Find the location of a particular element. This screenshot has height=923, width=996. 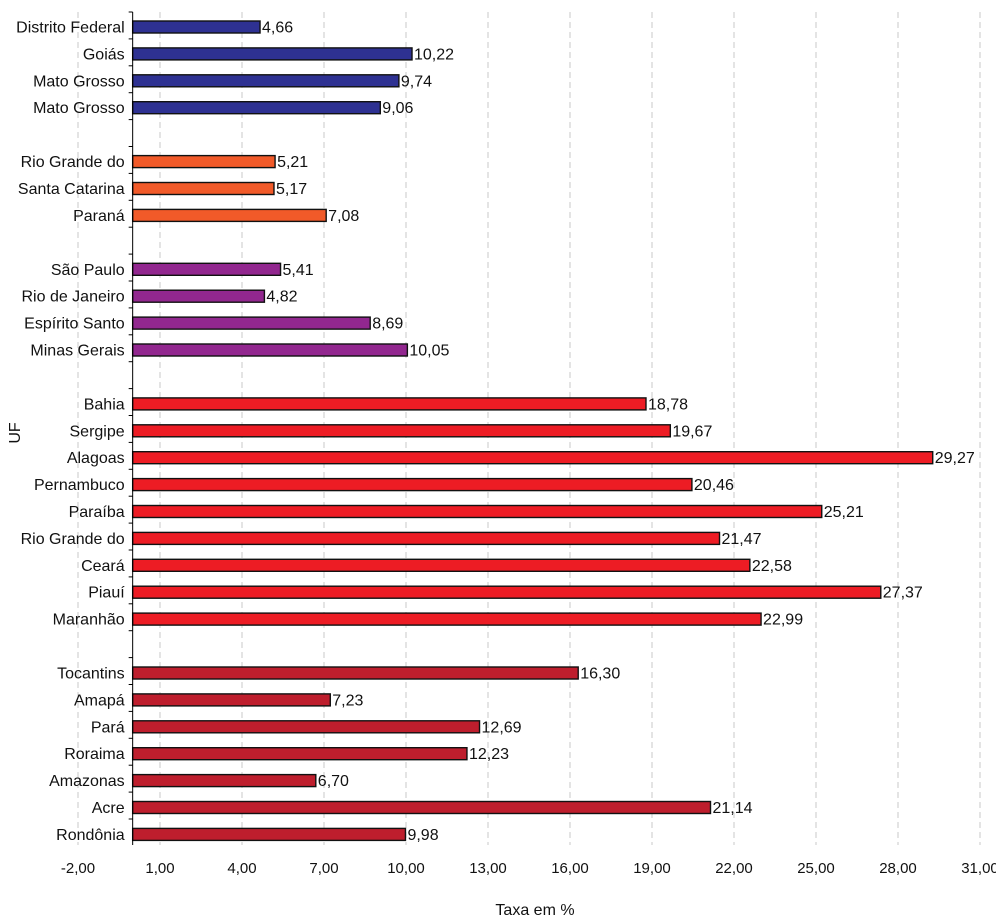

data-label: 6,70 is located at coordinates (333, 781).